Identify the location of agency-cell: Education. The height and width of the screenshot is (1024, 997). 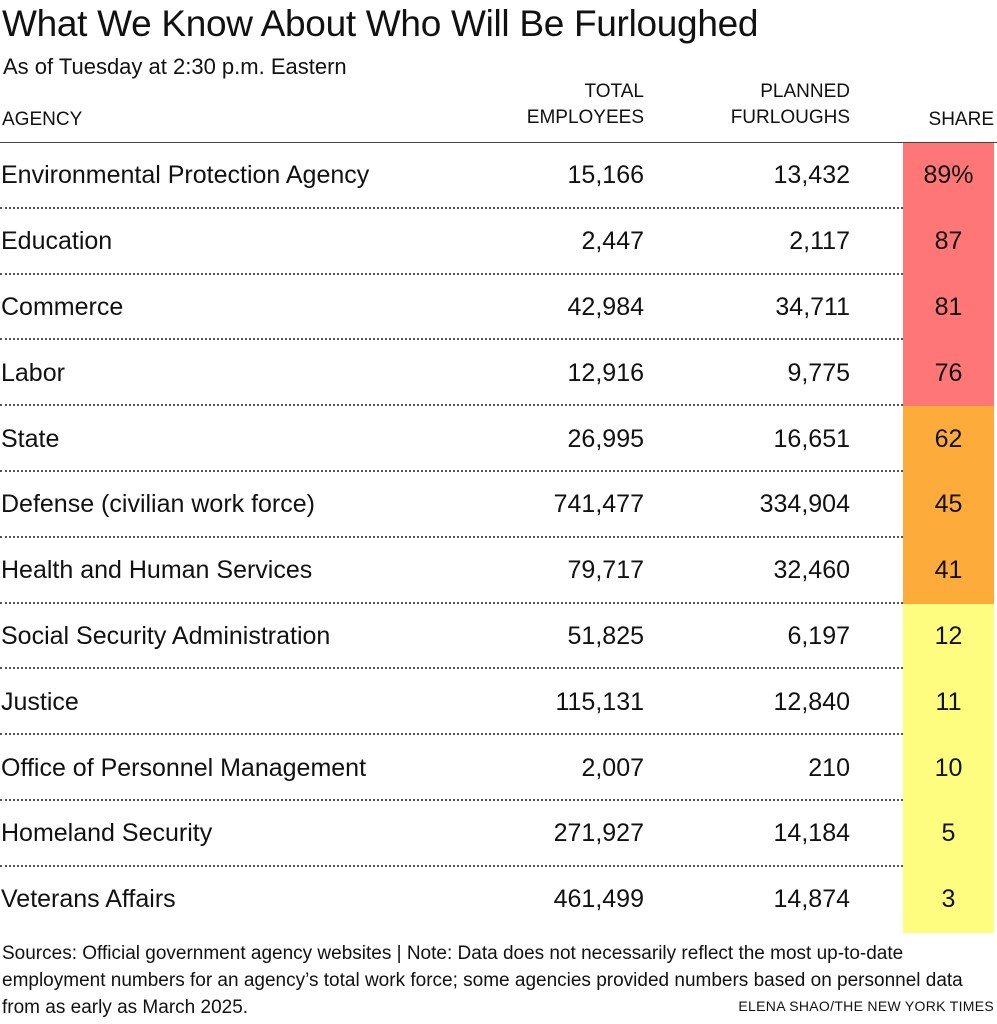
(57, 241).